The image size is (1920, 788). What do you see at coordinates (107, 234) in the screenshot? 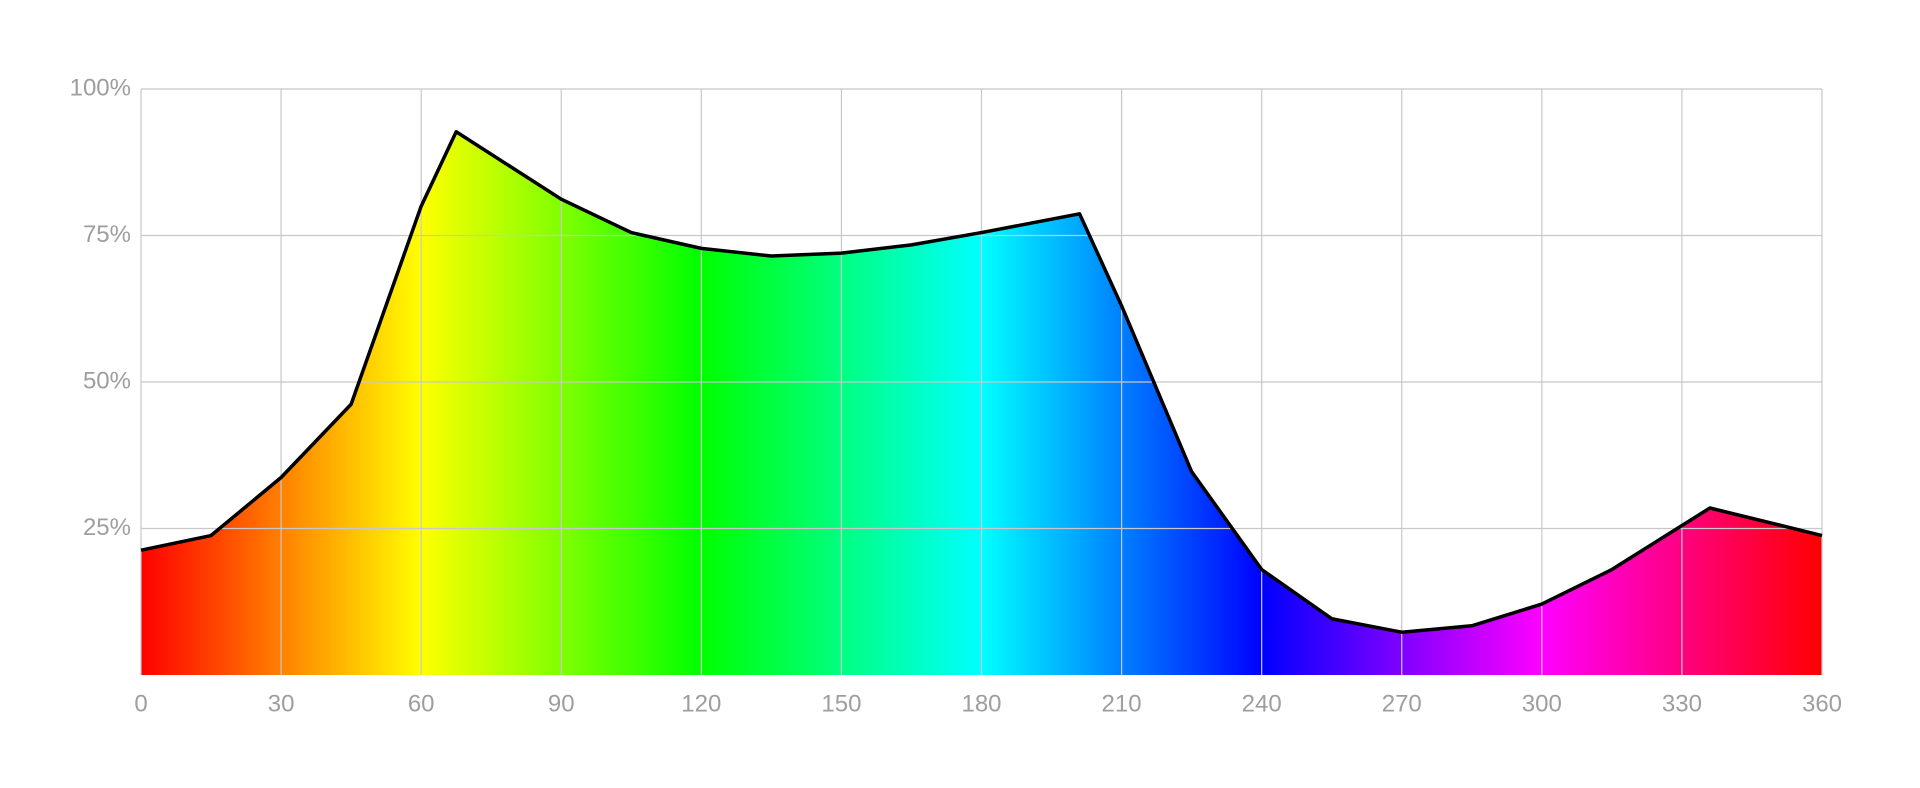
I see `y-tick-label: 75%` at bounding box center [107, 234].